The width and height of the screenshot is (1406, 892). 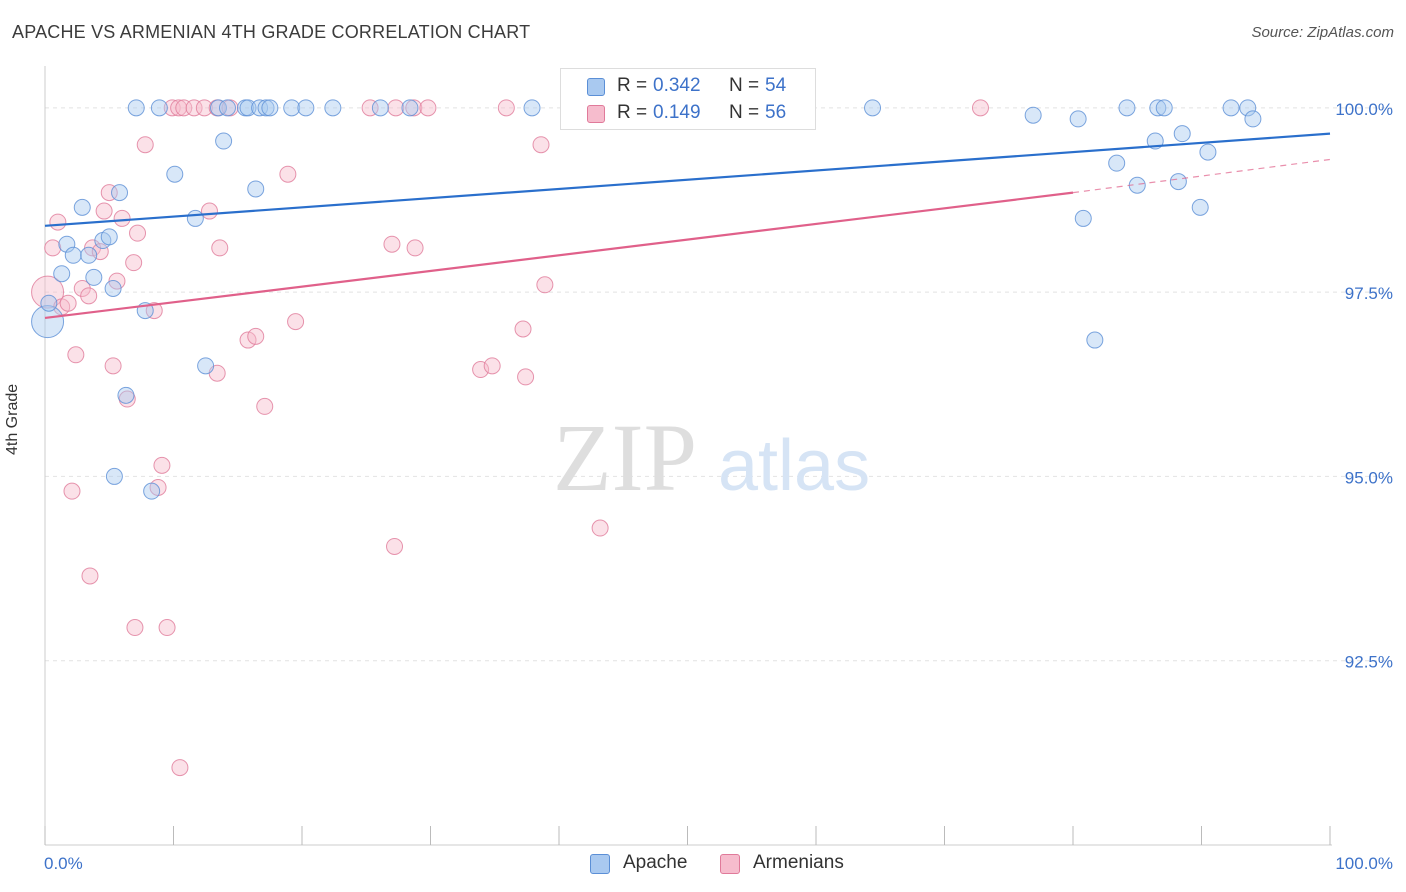 What do you see at coordinates (1364, 863) in the screenshot?
I see `x-tick-label-max: 100.0%` at bounding box center [1364, 863].